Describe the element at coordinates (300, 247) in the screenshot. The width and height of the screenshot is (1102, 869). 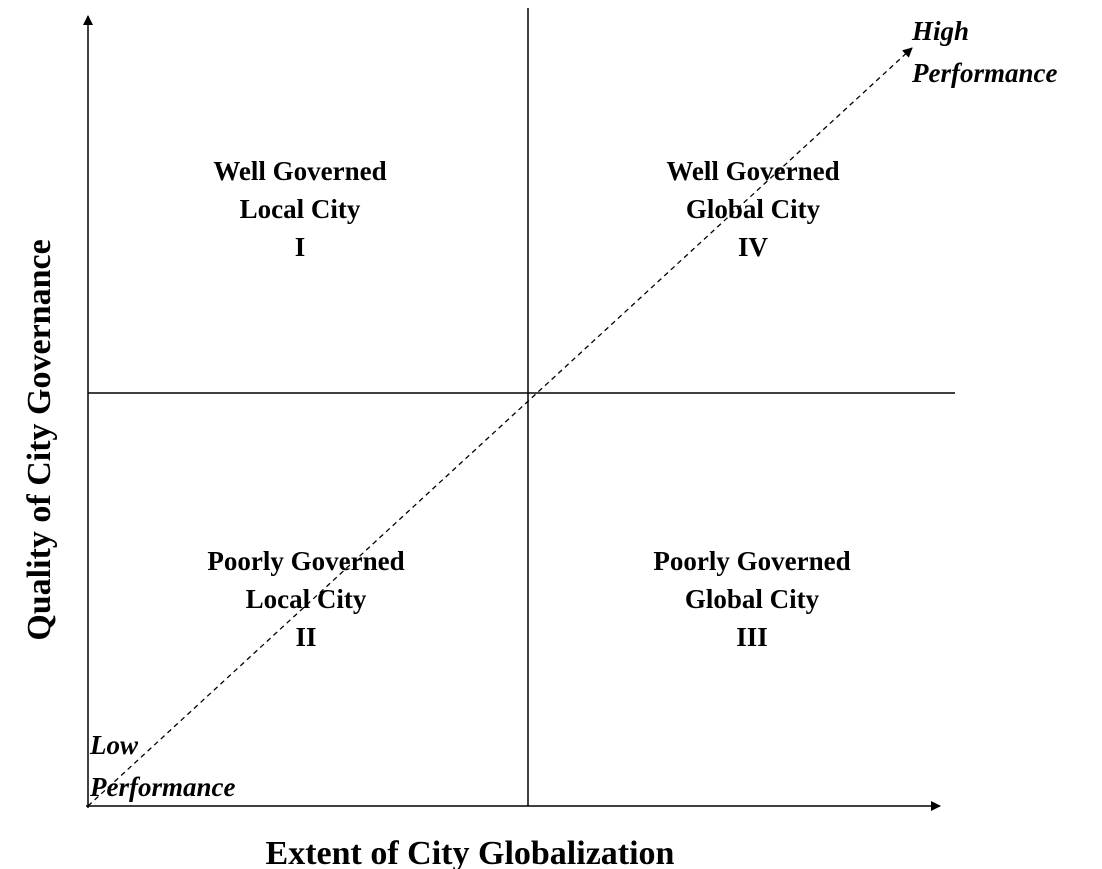
I see `quadrant-label: I` at that location.